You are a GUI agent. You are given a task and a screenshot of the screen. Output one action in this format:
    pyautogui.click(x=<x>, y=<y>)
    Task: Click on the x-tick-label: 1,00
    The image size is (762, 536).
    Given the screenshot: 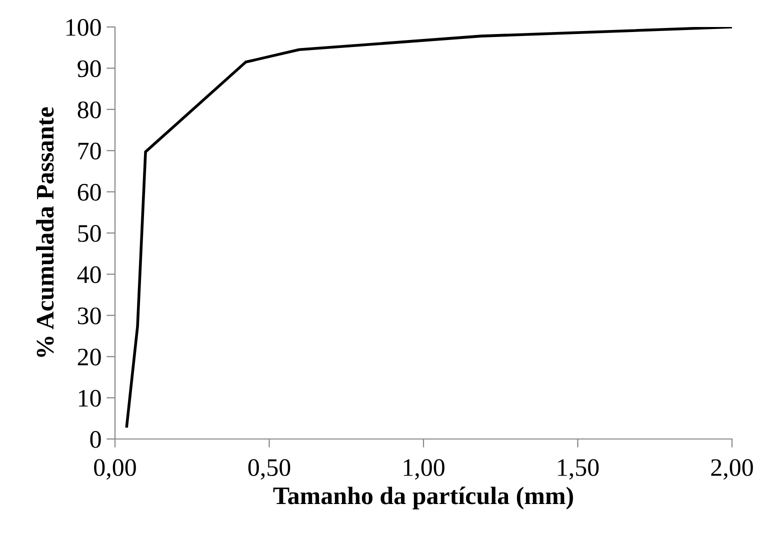 What is the action you would take?
    pyautogui.click(x=424, y=469)
    